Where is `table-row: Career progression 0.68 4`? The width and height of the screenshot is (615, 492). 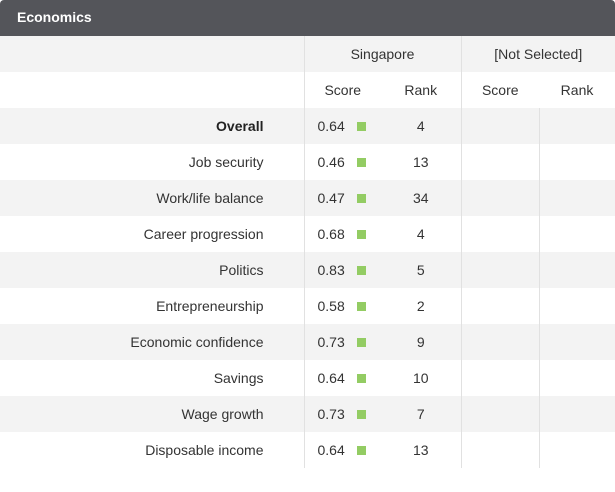
table-row: Career progression 0.68 4 is located at coordinates (307, 234).